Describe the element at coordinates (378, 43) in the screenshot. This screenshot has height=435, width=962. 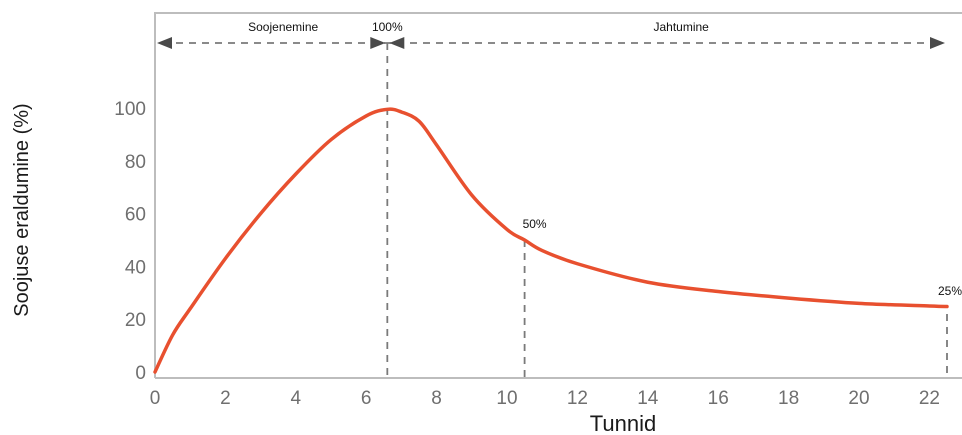
I see `heating-end-arrowhead` at that location.